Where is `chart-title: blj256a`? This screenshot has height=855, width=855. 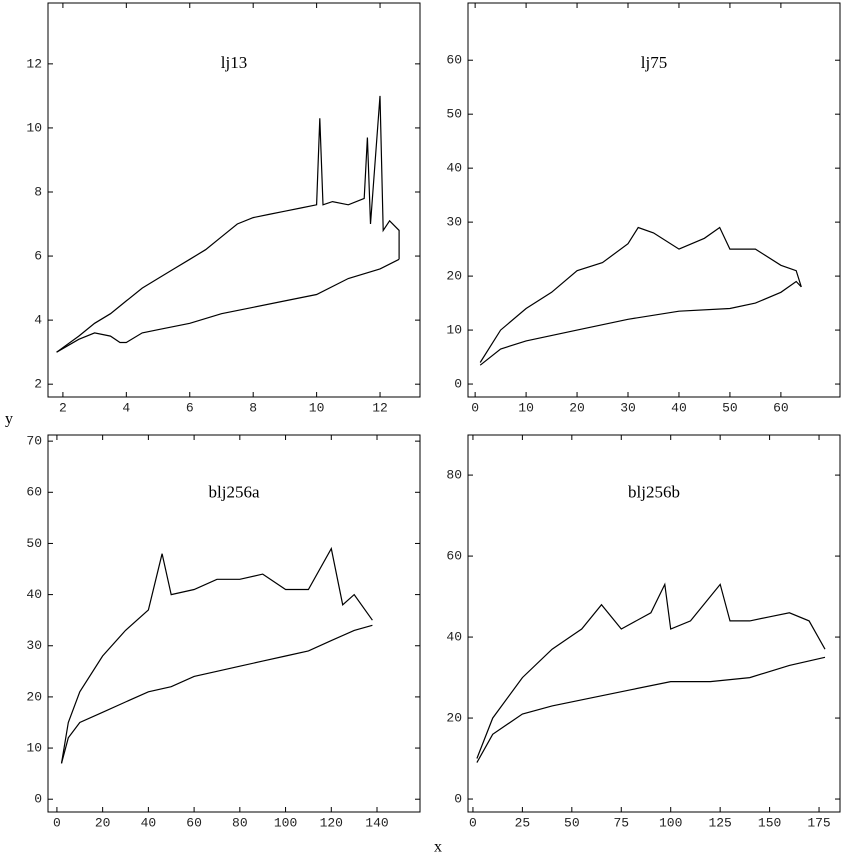 chart-title: blj256a is located at coordinates (234, 491).